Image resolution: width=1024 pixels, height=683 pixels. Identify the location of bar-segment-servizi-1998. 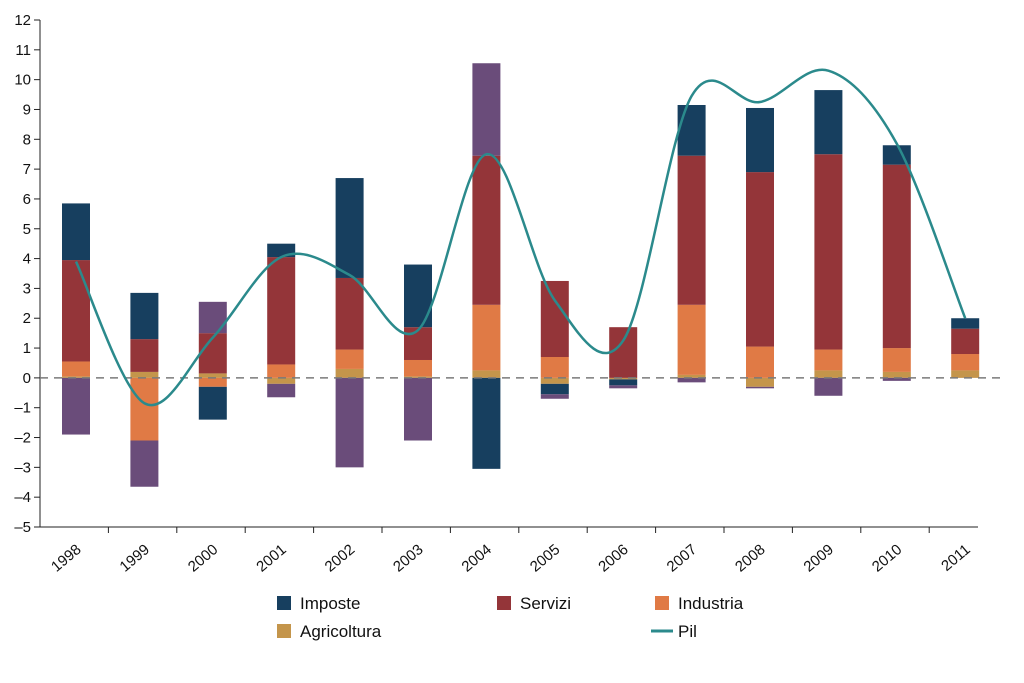
(76, 311).